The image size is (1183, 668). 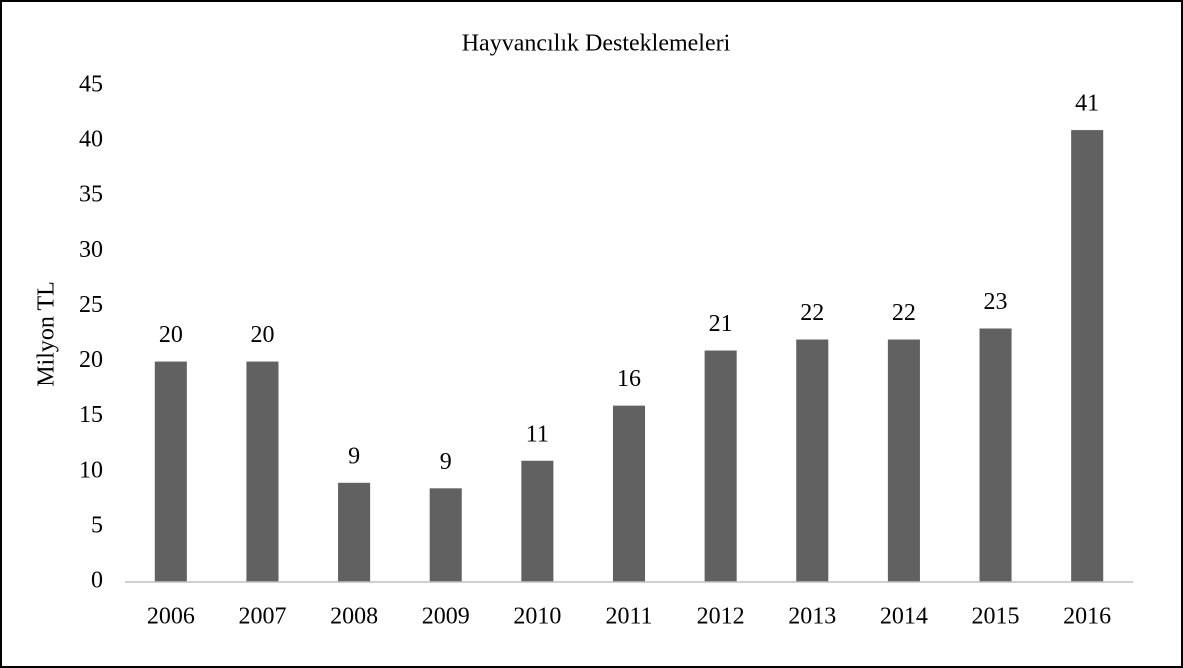 What do you see at coordinates (596, 44) in the screenshot?
I see `chart-title: Hayvancılık Desteklemeleri` at bounding box center [596, 44].